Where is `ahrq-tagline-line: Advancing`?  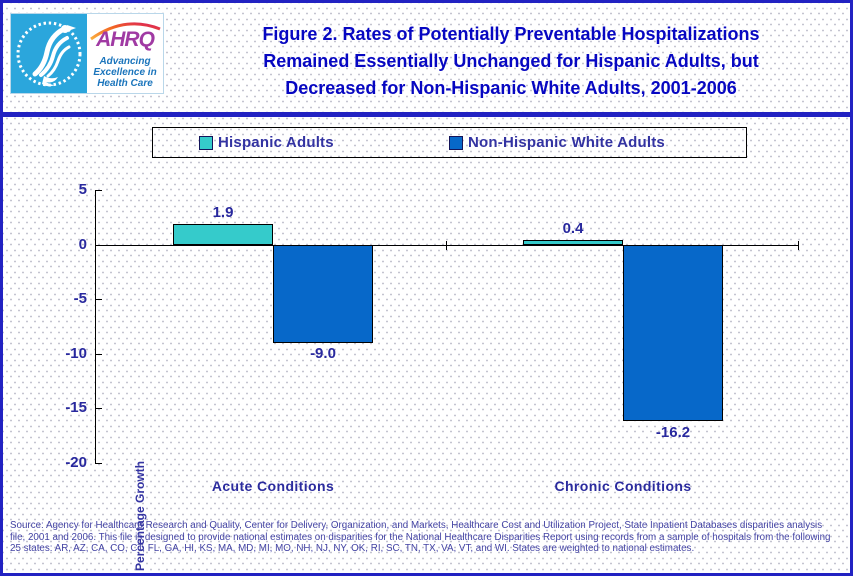
ahrq-tagline-line: Advancing is located at coordinates (125, 61).